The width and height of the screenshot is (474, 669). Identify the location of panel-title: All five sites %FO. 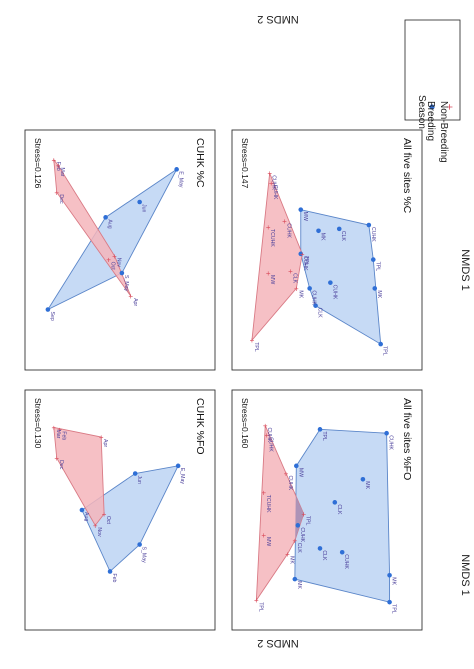
(407, 439).